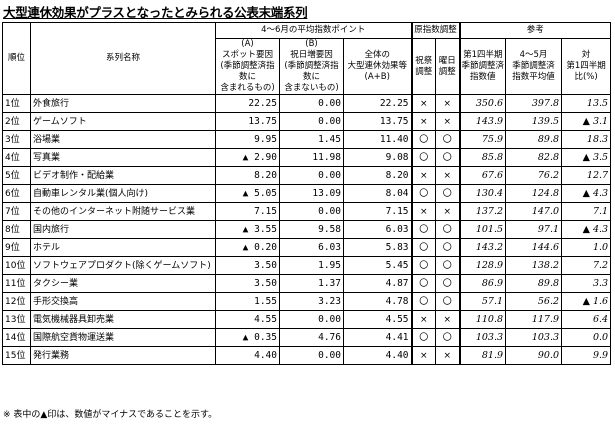  I want to click on footnote: ※ 表中の▲印は、数値がマイナスであることを示す。, so click(110, 415).